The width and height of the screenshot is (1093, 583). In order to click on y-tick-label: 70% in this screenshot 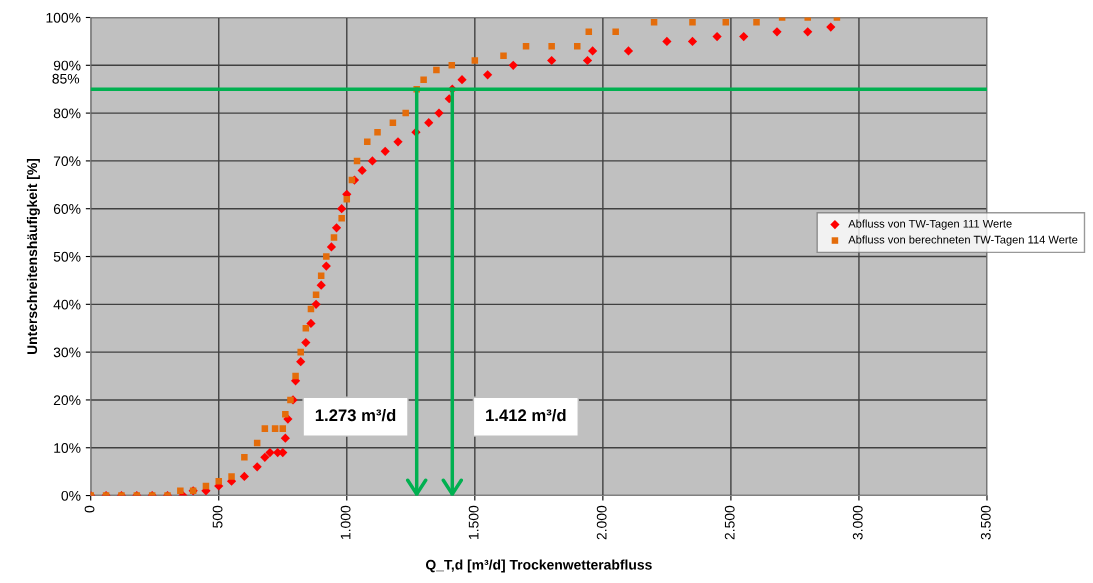, I will do `click(67, 161)`.